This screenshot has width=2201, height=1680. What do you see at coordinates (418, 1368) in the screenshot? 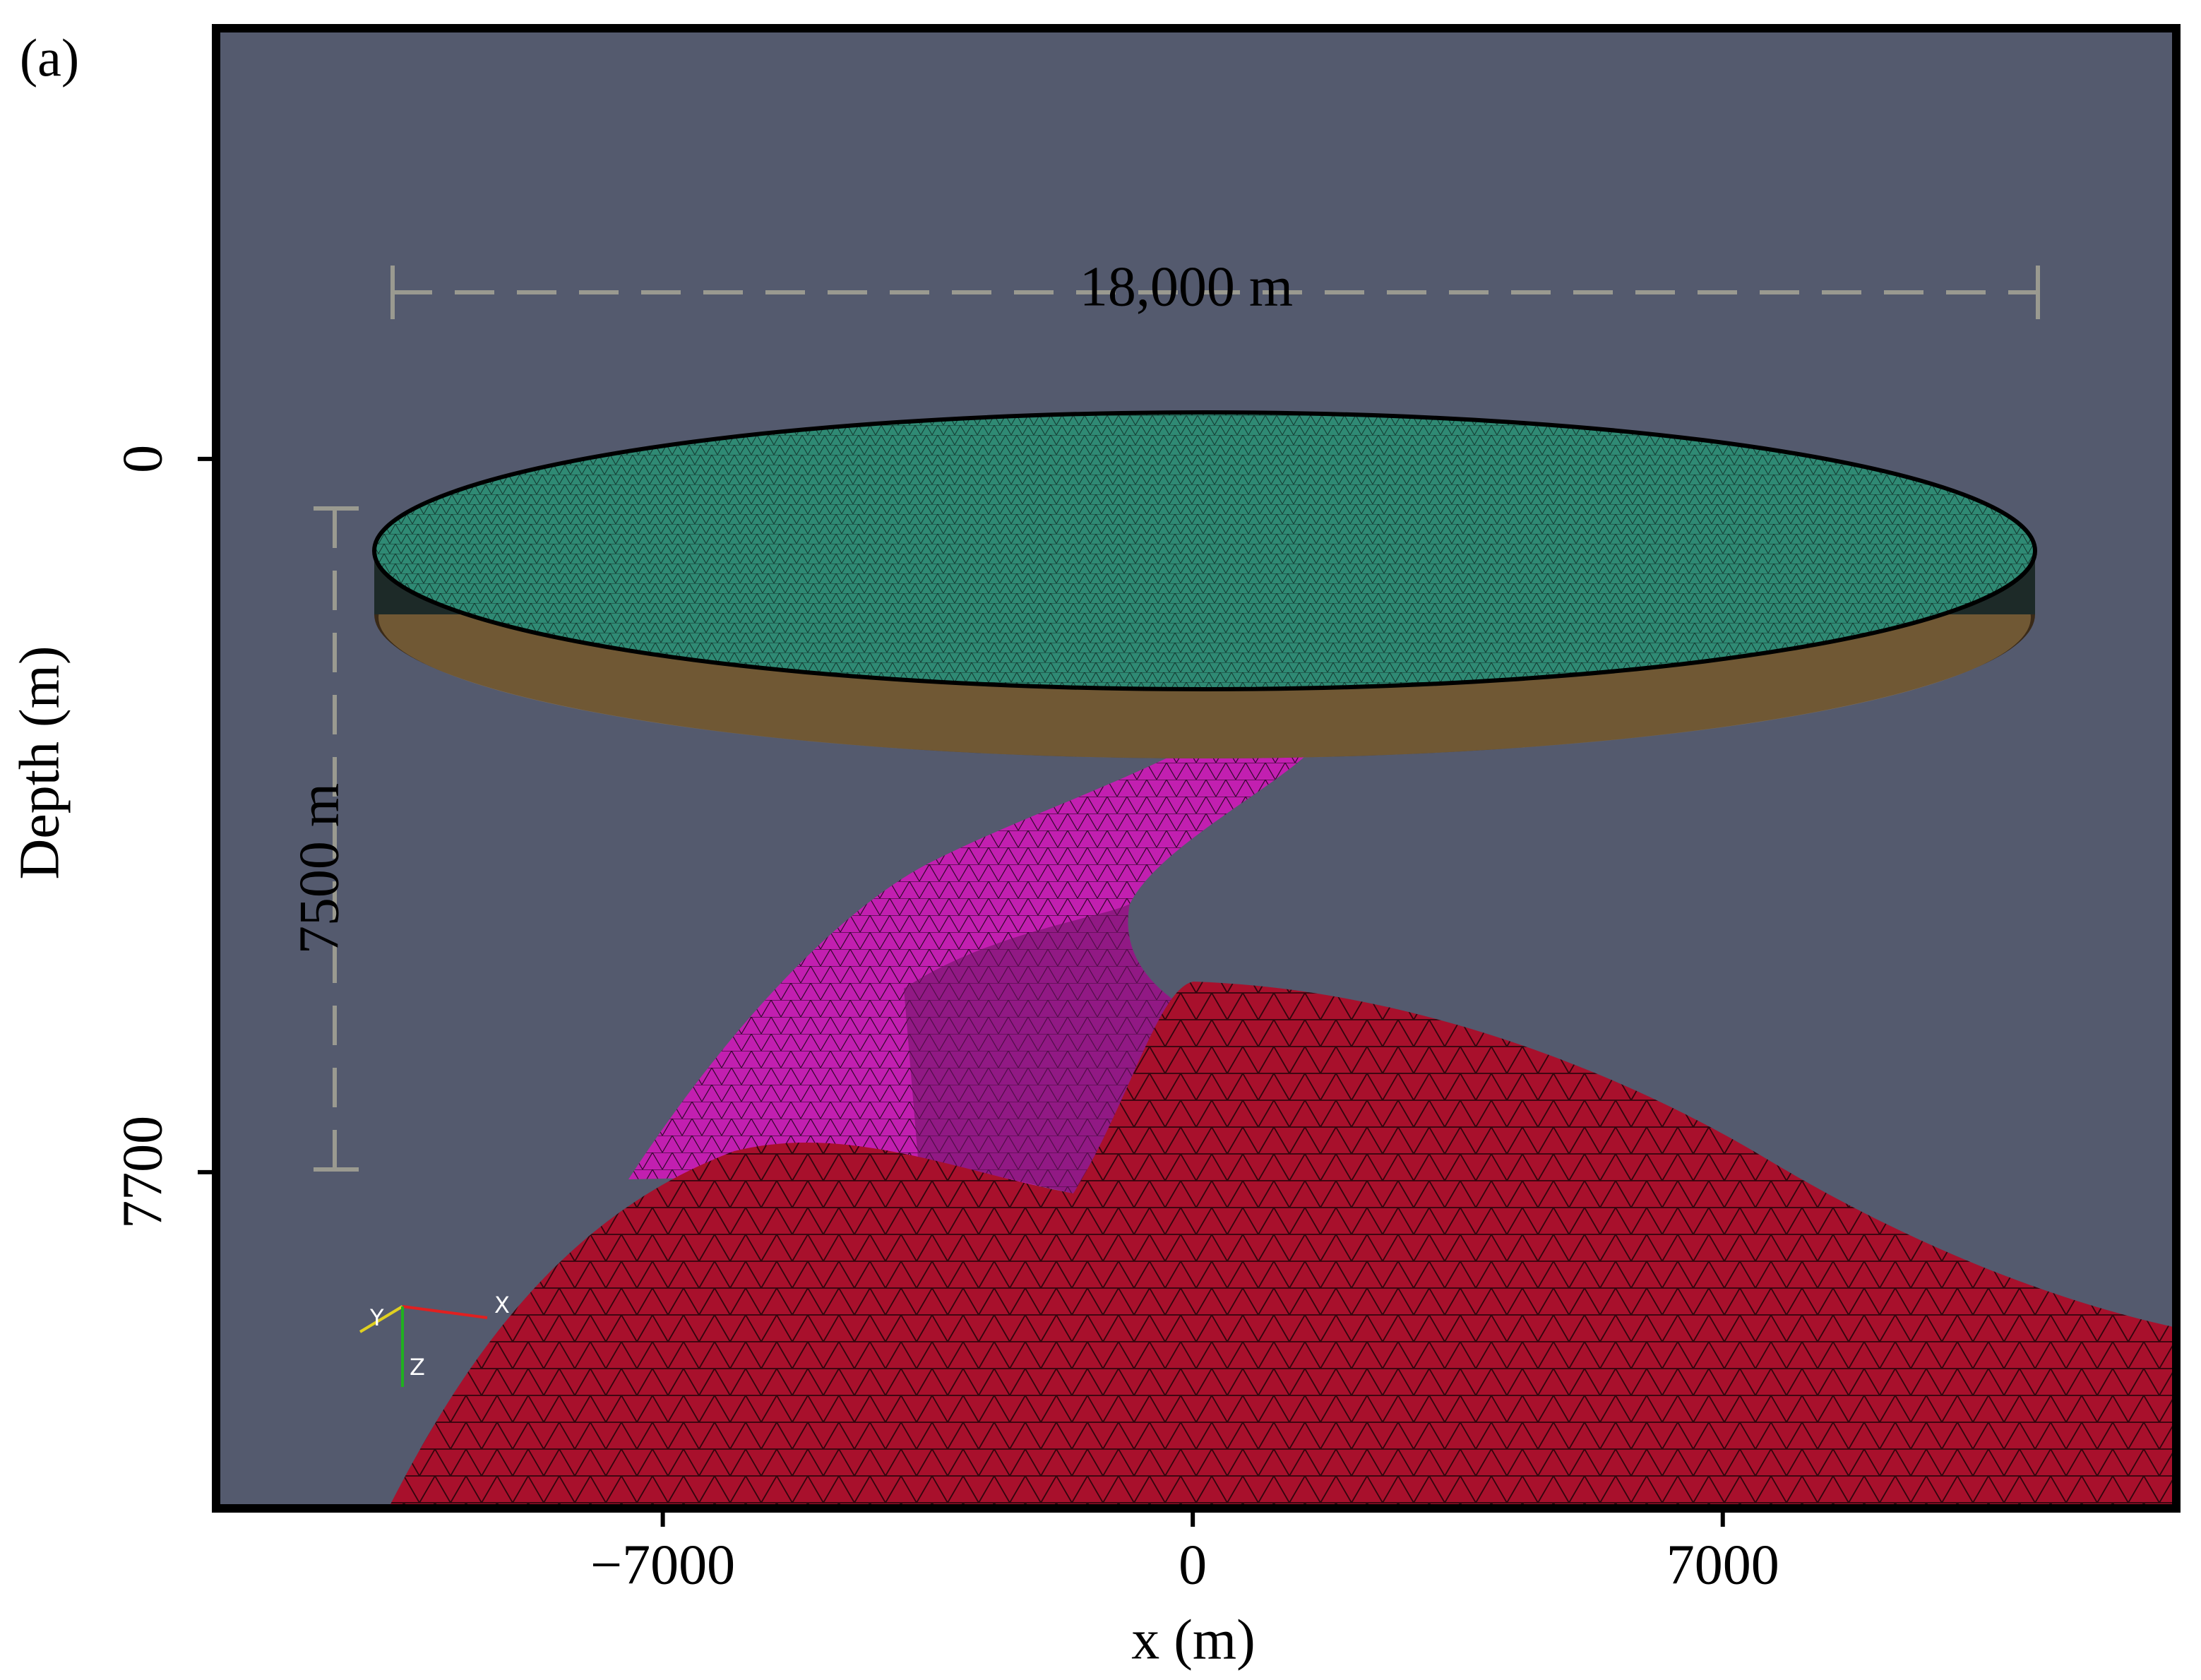
I see `triad-label: Z` at bounding box center [418, 1368].